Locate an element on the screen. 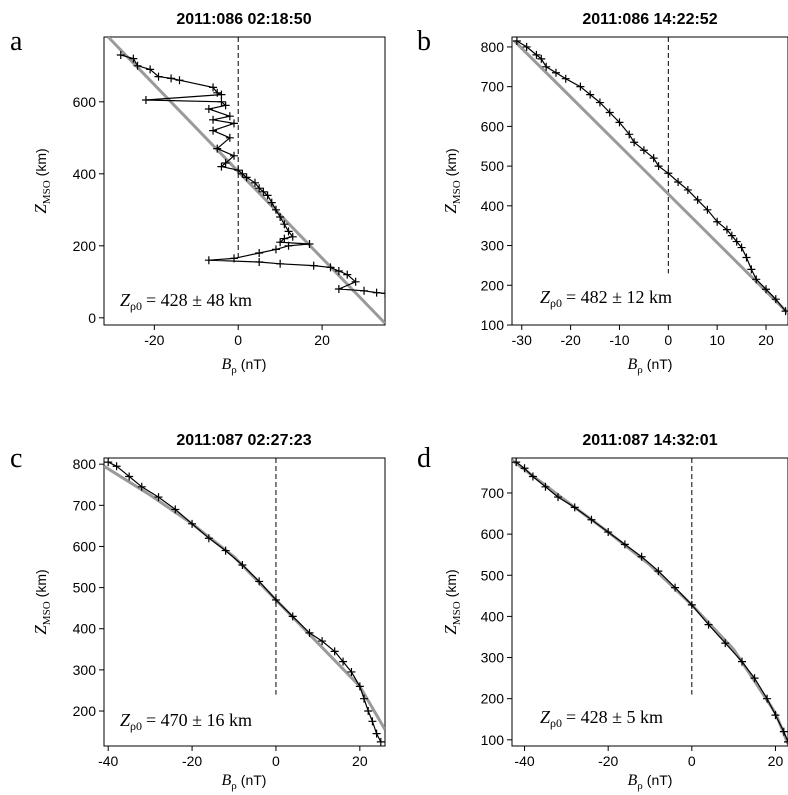  fit-line is located at coordinates (244, 597).